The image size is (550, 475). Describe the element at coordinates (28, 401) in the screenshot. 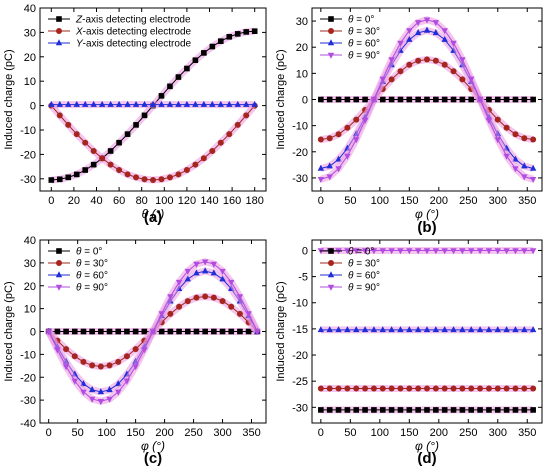

I see `y-tick-label: -30` at that location.